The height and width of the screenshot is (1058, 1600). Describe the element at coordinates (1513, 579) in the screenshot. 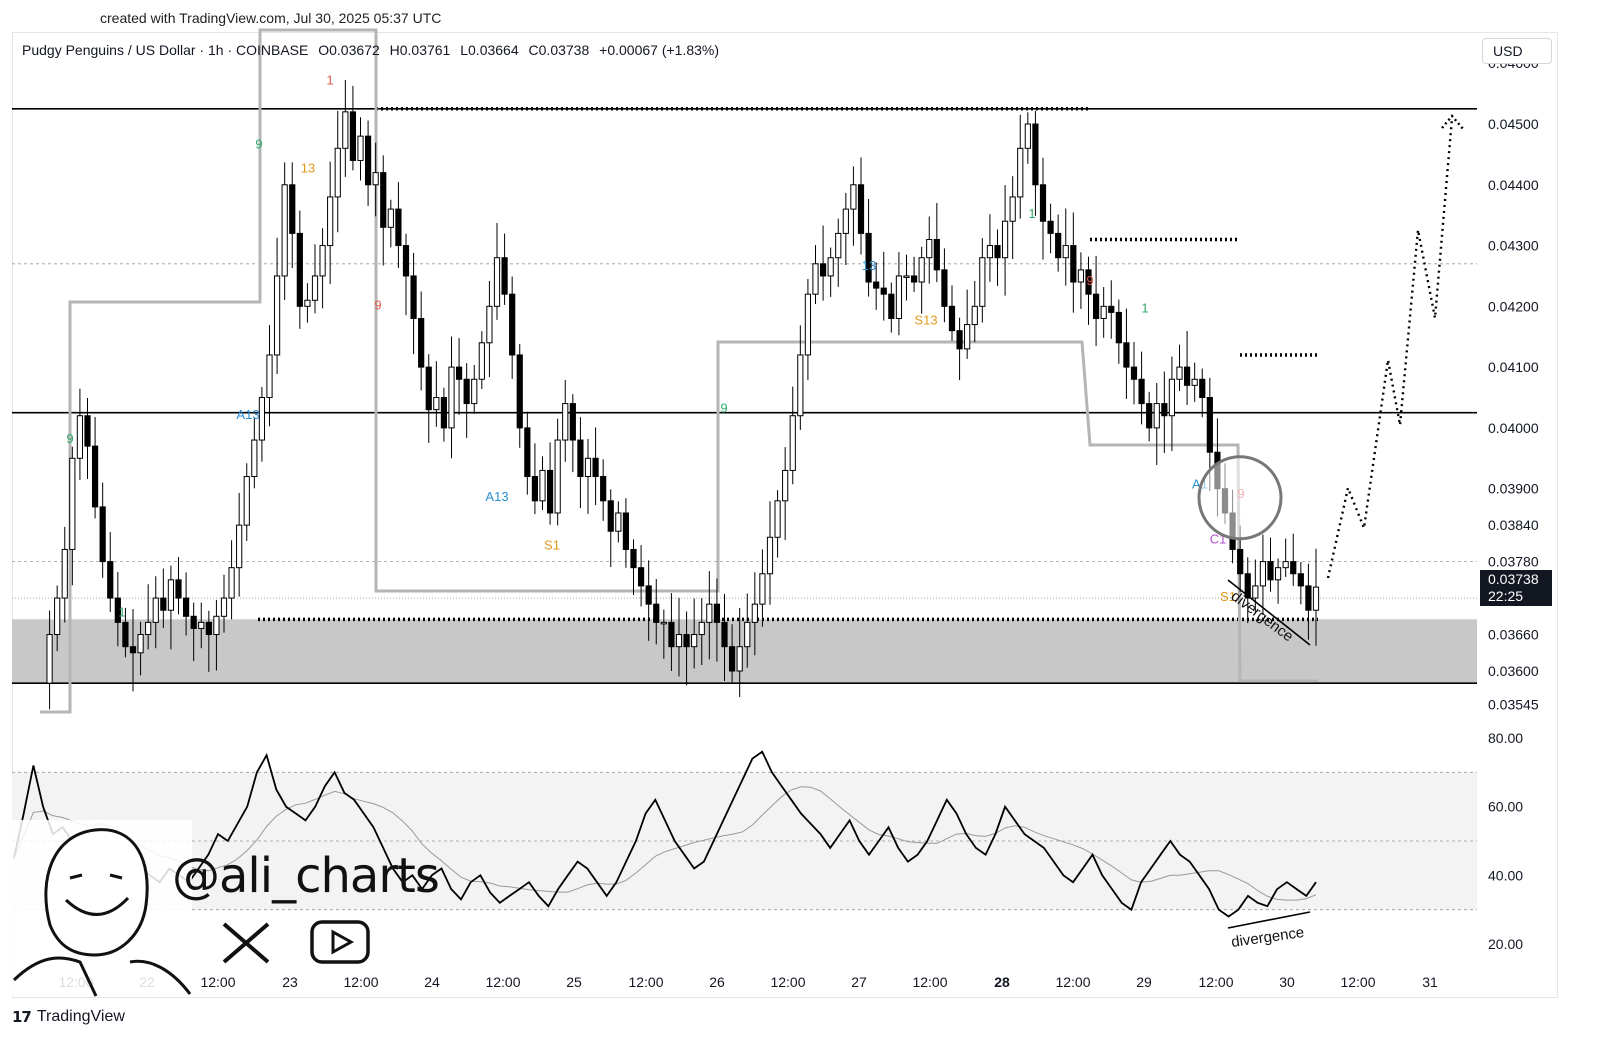

I see `last-price-value: 0.03738` at that location.